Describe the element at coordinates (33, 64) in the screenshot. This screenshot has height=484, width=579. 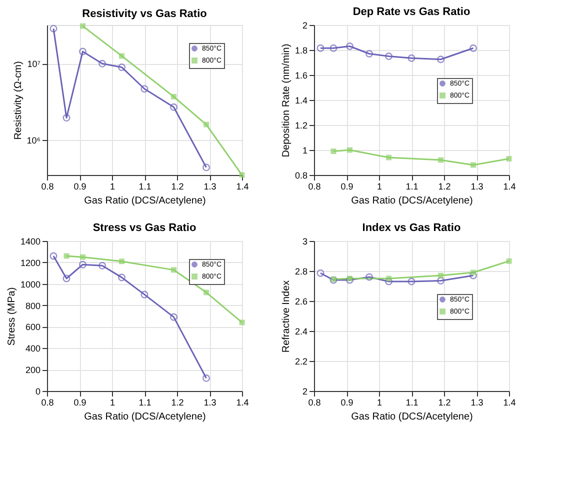
I see `y-tick-label: 10⁷` at that location.